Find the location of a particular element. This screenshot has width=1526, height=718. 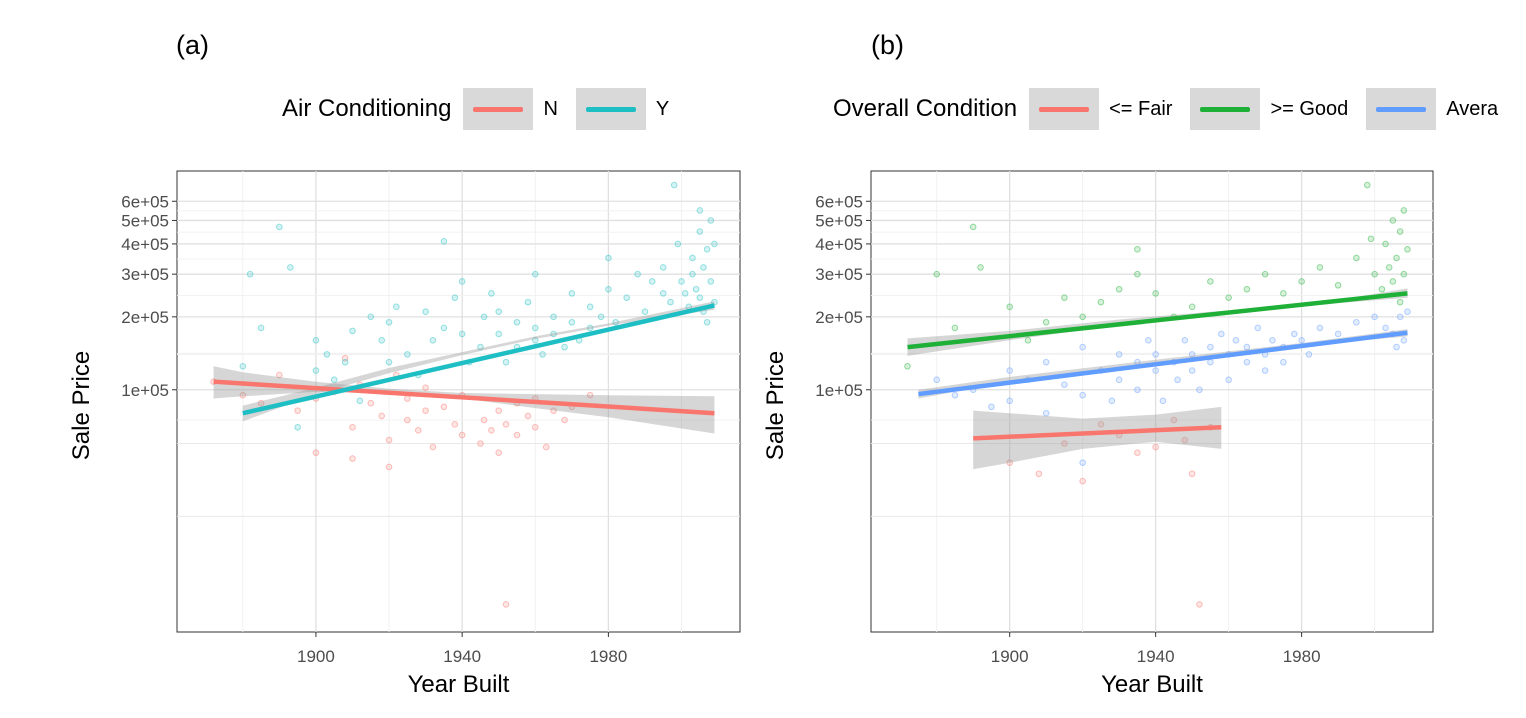

y-tick-label: 4e+05 is located at coordinates (145, 244).